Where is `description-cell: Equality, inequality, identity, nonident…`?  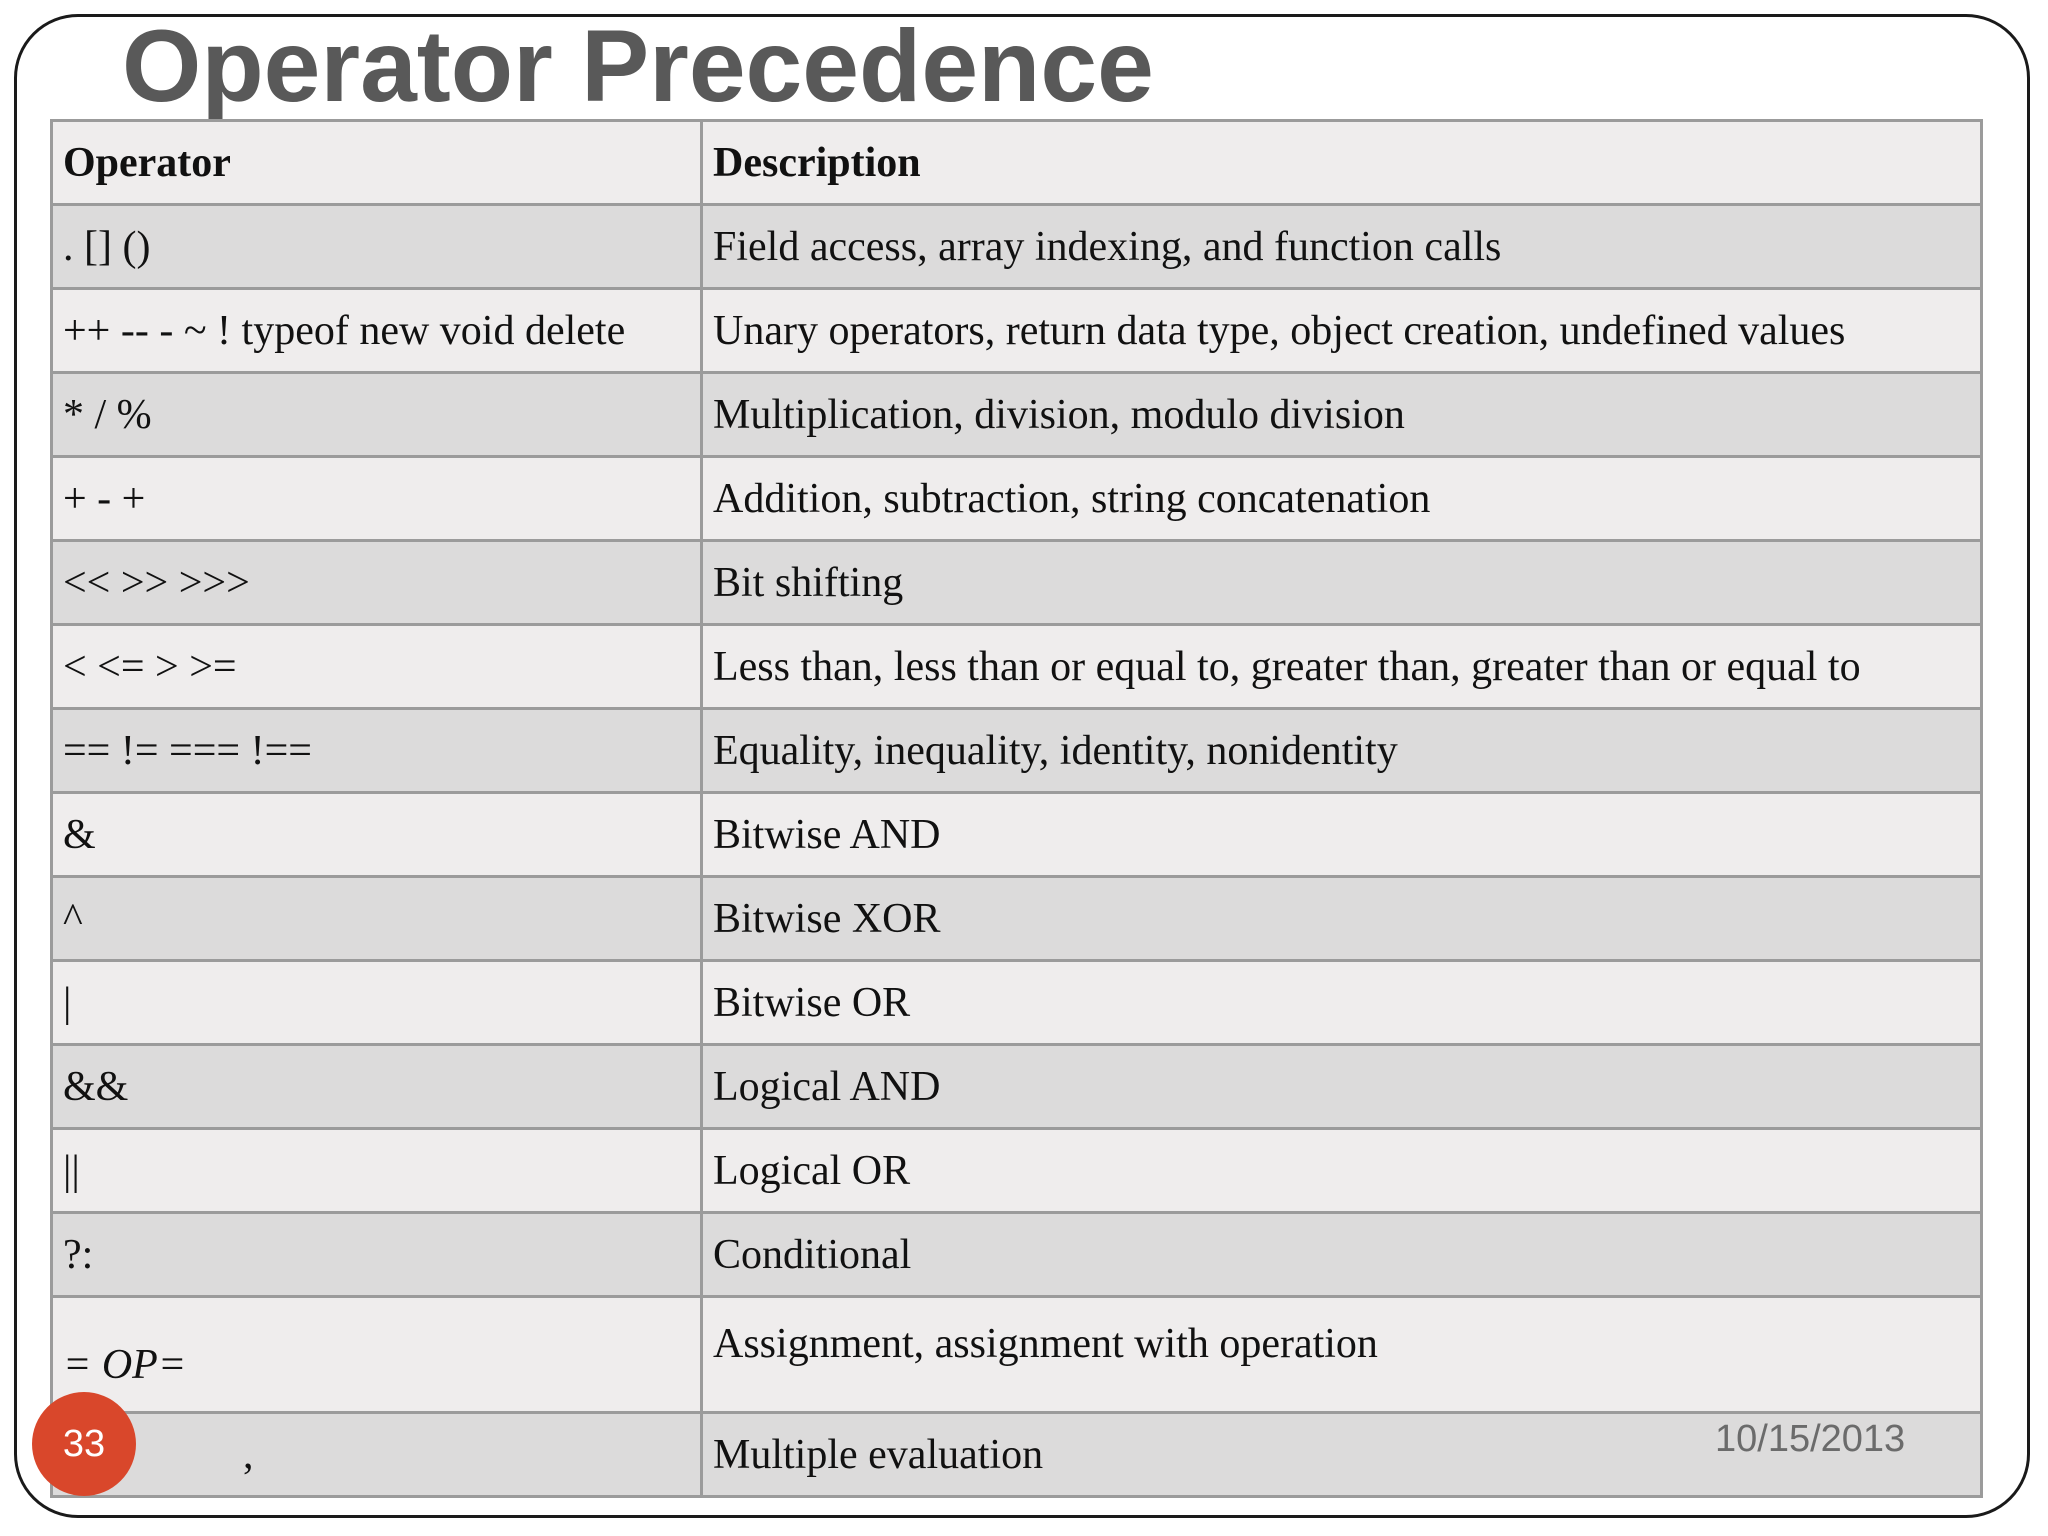 description-cell: Equality, inequality, identity, nonident… is located at coordinates (1343, 750).